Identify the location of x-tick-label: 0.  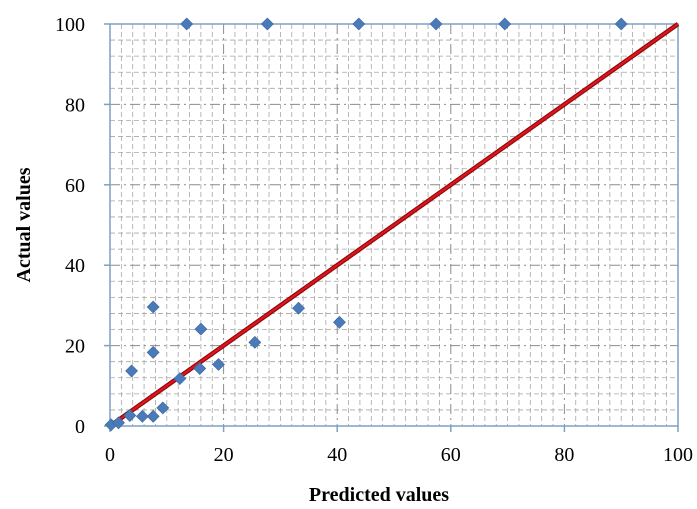
(110, 455).